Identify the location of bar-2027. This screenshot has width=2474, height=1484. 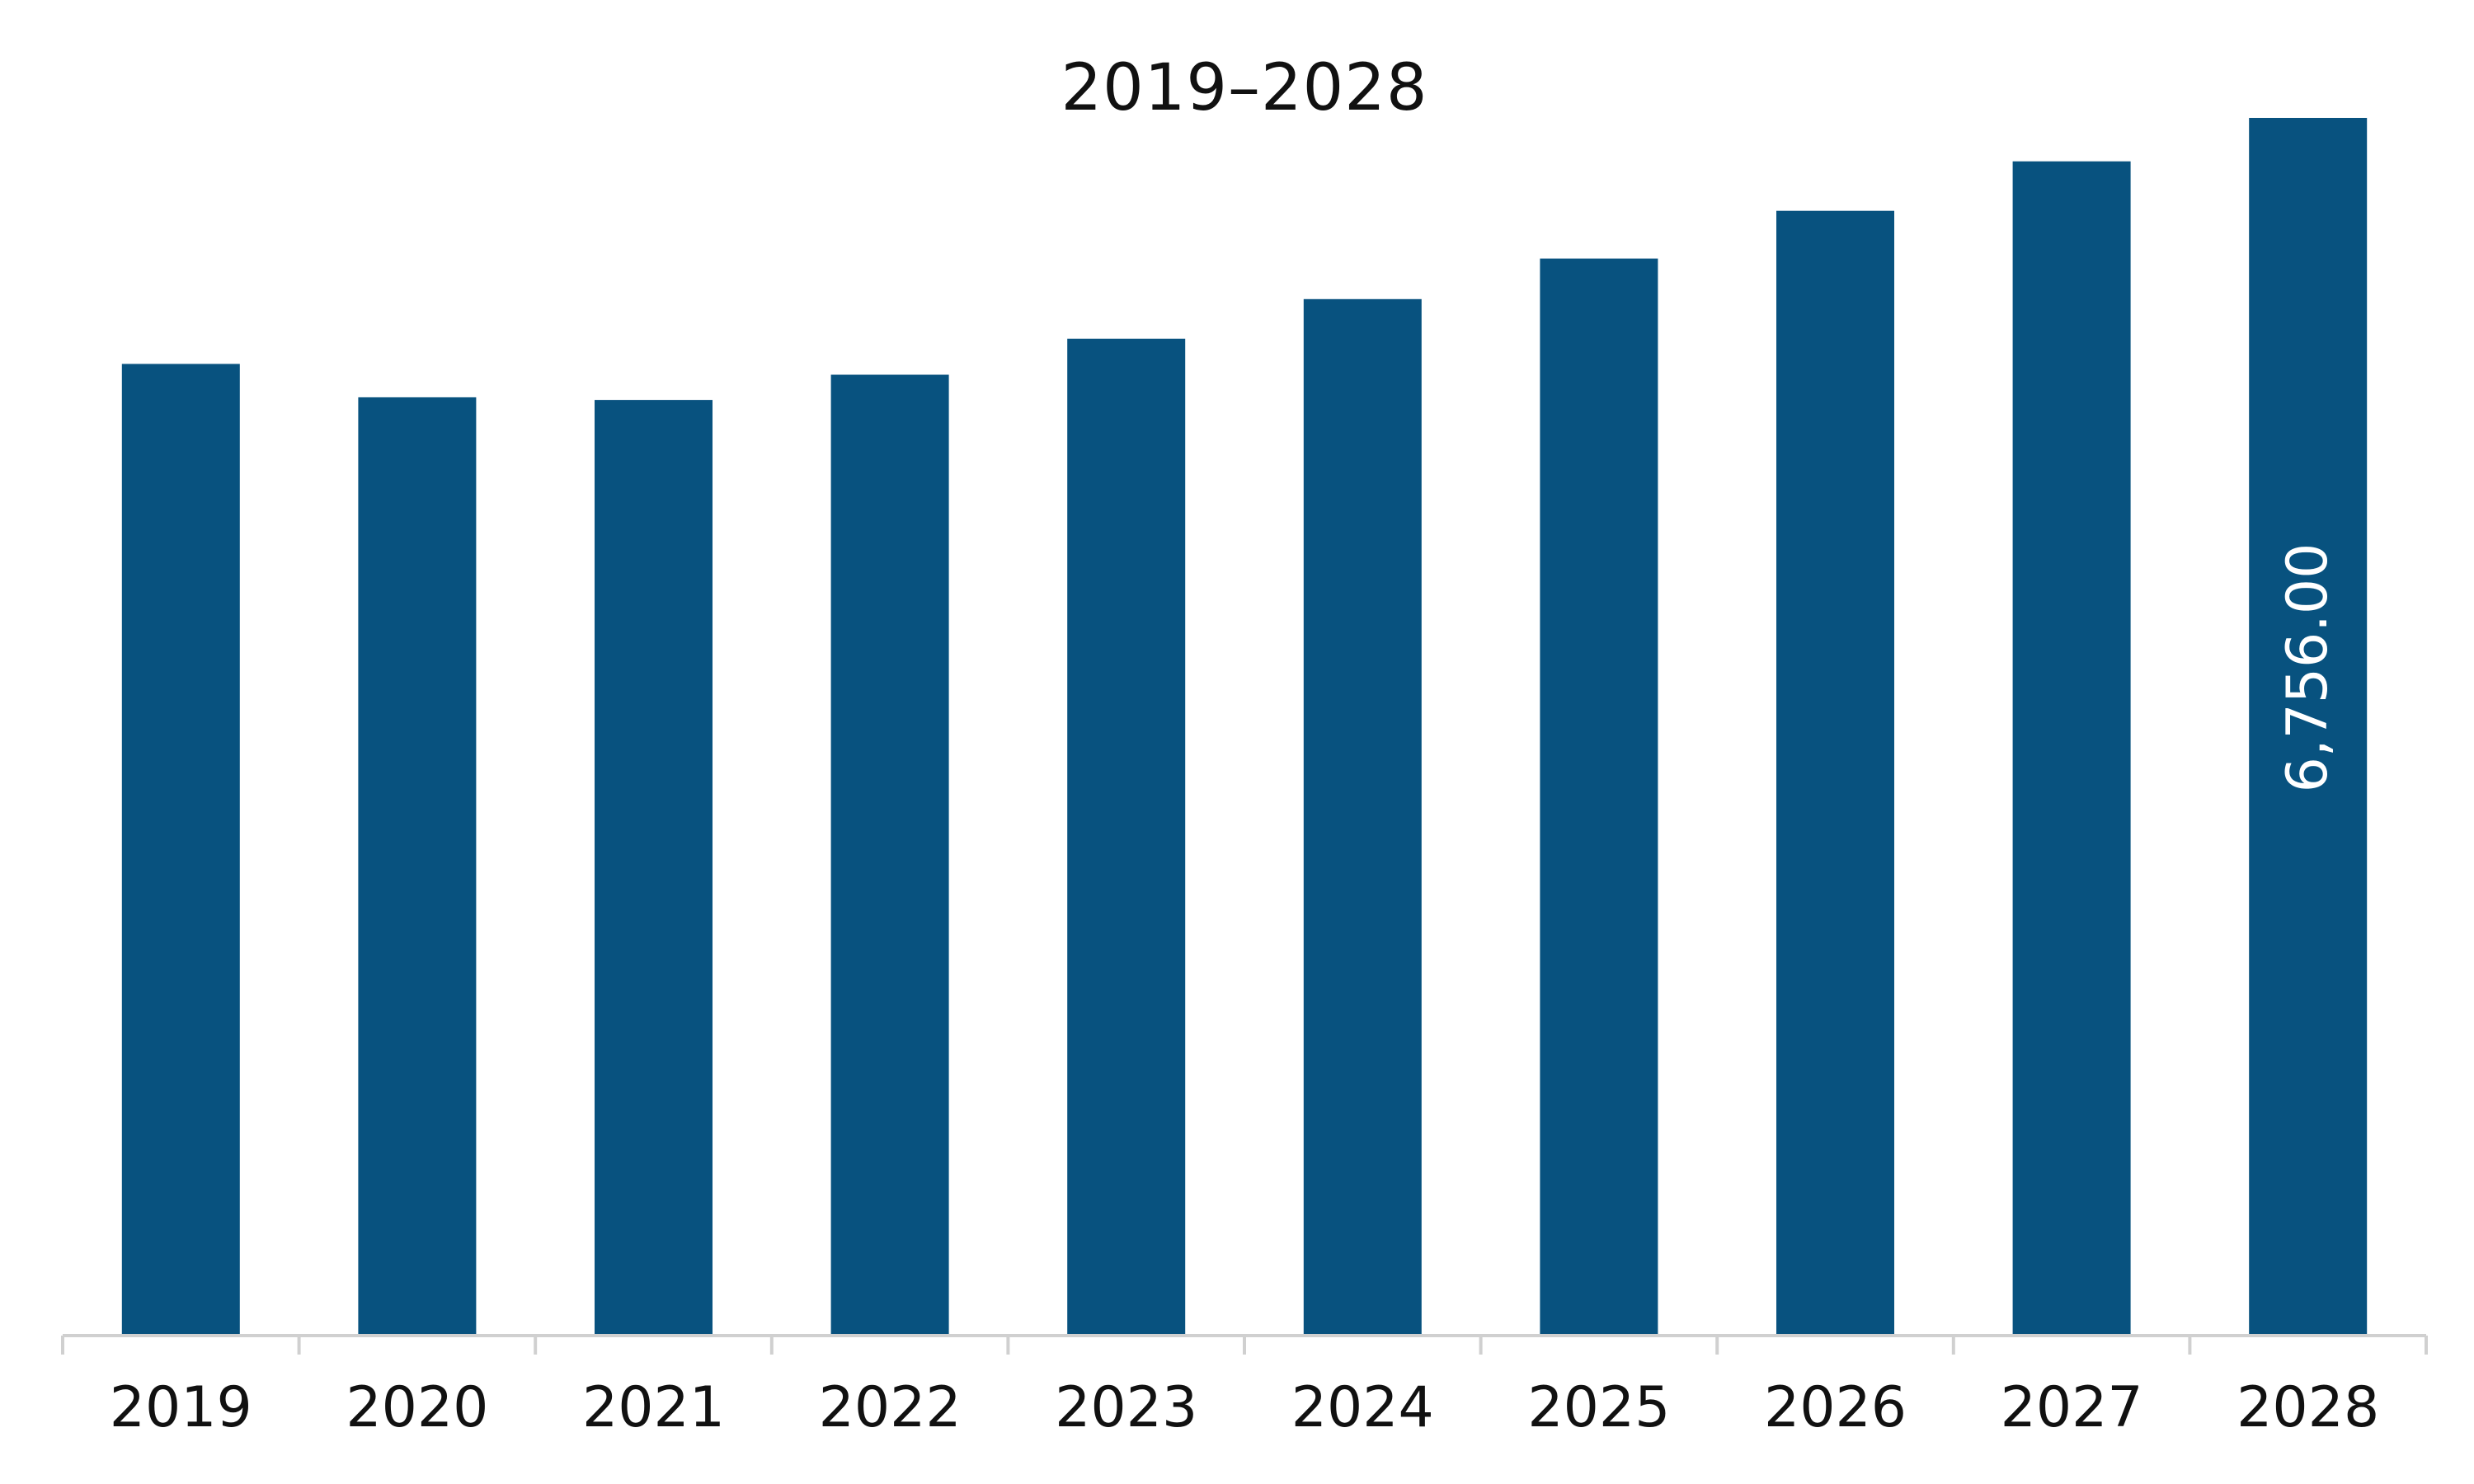
(2071, 748).